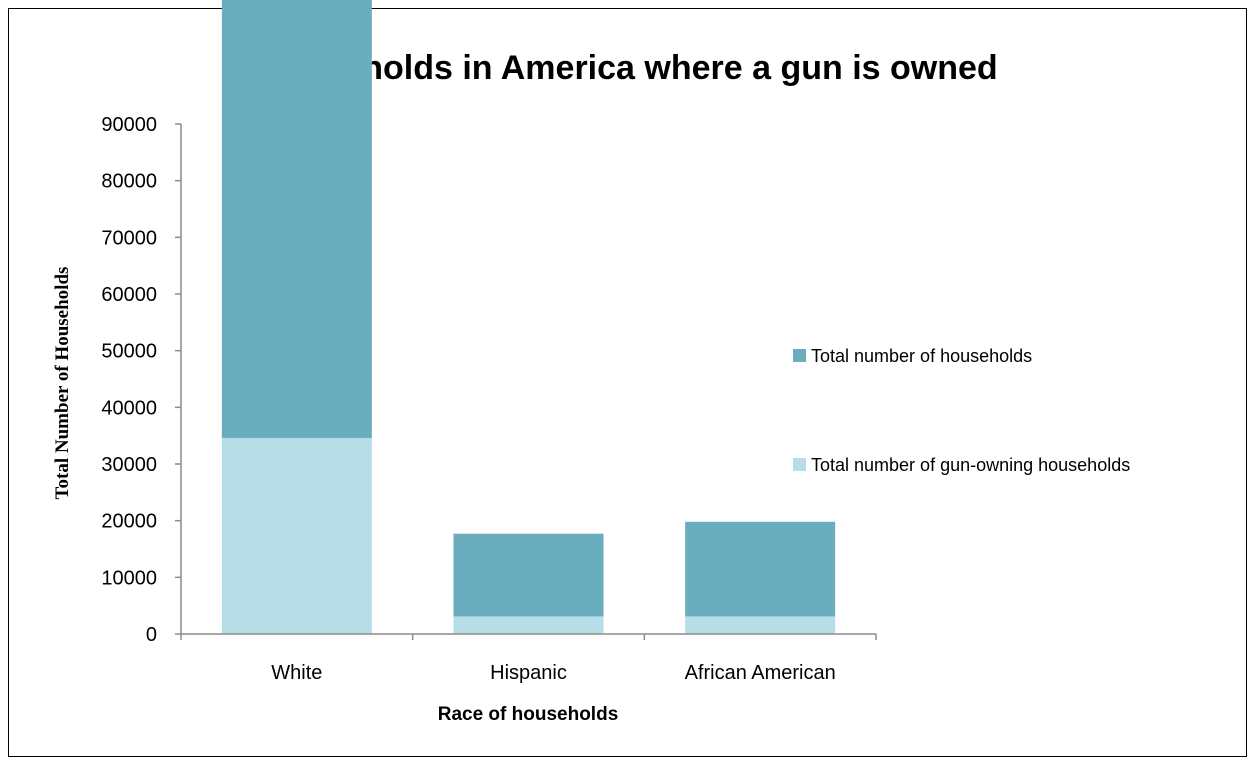  Describe the element at coordinates (62, 383) in the screenshot. I see `y-axis-label: Total Number of Households` at that location.